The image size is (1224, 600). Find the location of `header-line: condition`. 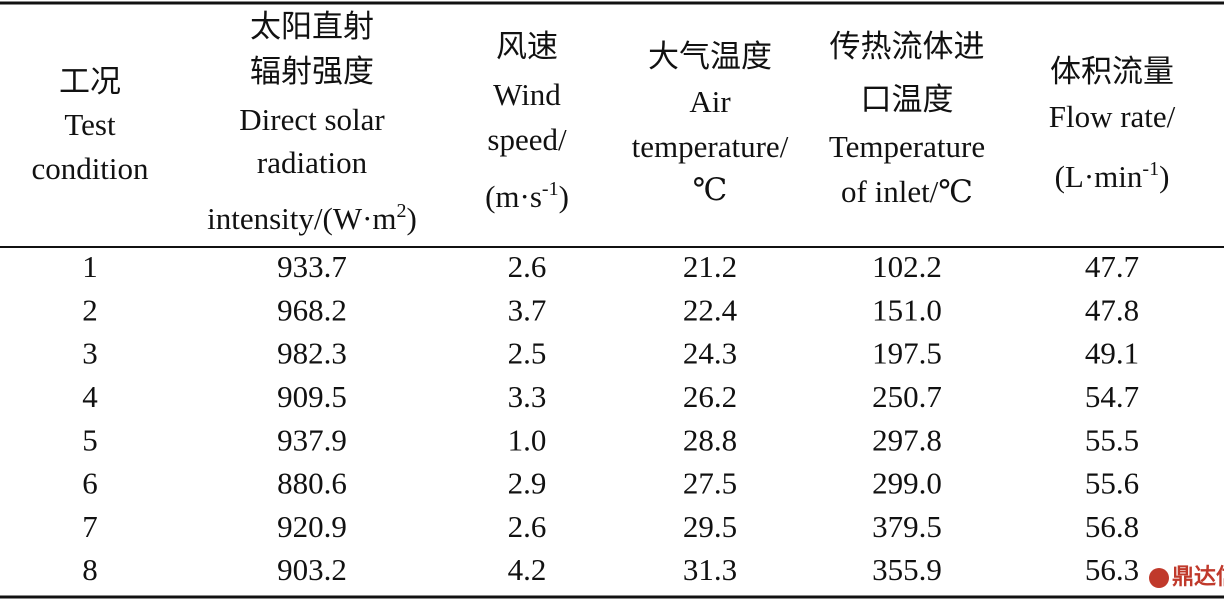

header-line: condition is located at coordinates (90, 168).